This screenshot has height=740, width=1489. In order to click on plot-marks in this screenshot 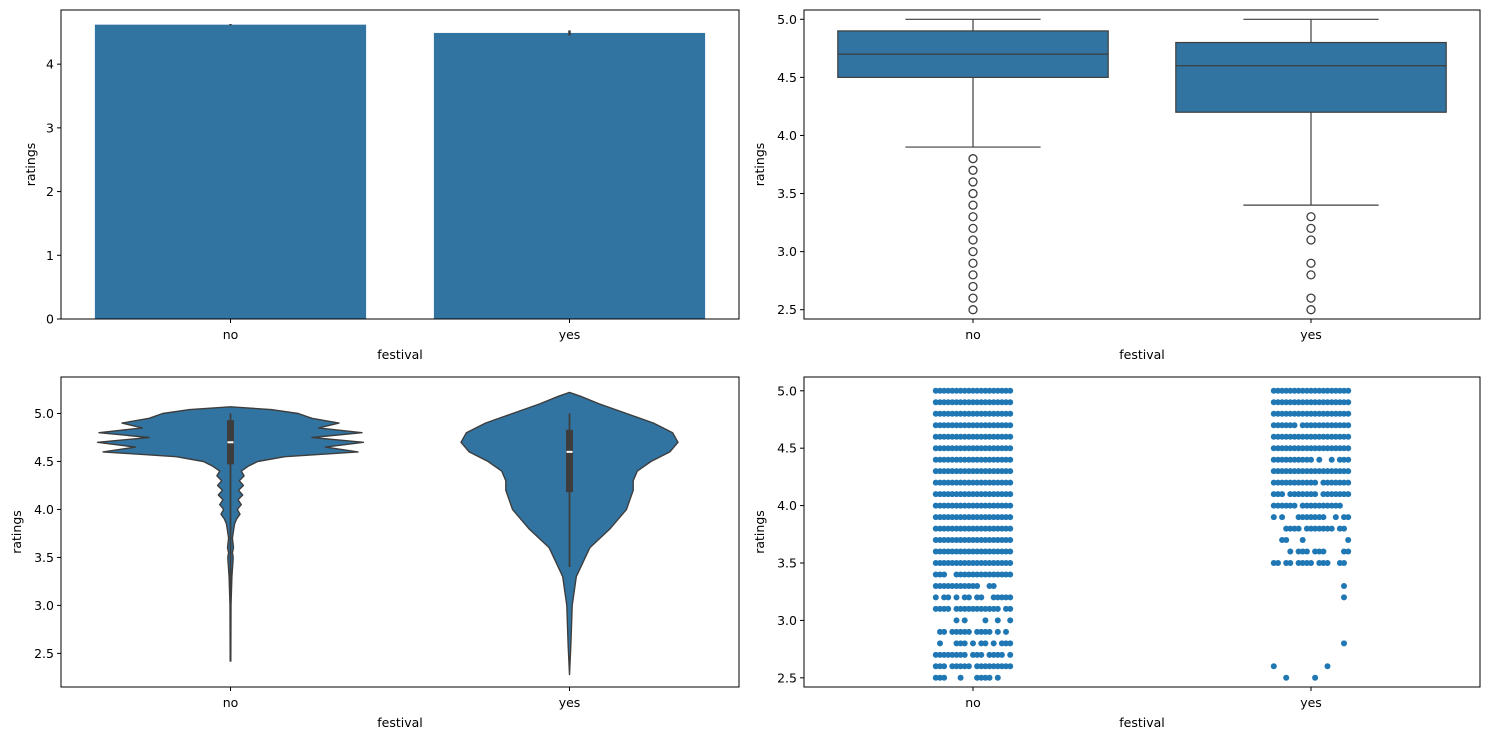, I will do `click(1142, 534)`.